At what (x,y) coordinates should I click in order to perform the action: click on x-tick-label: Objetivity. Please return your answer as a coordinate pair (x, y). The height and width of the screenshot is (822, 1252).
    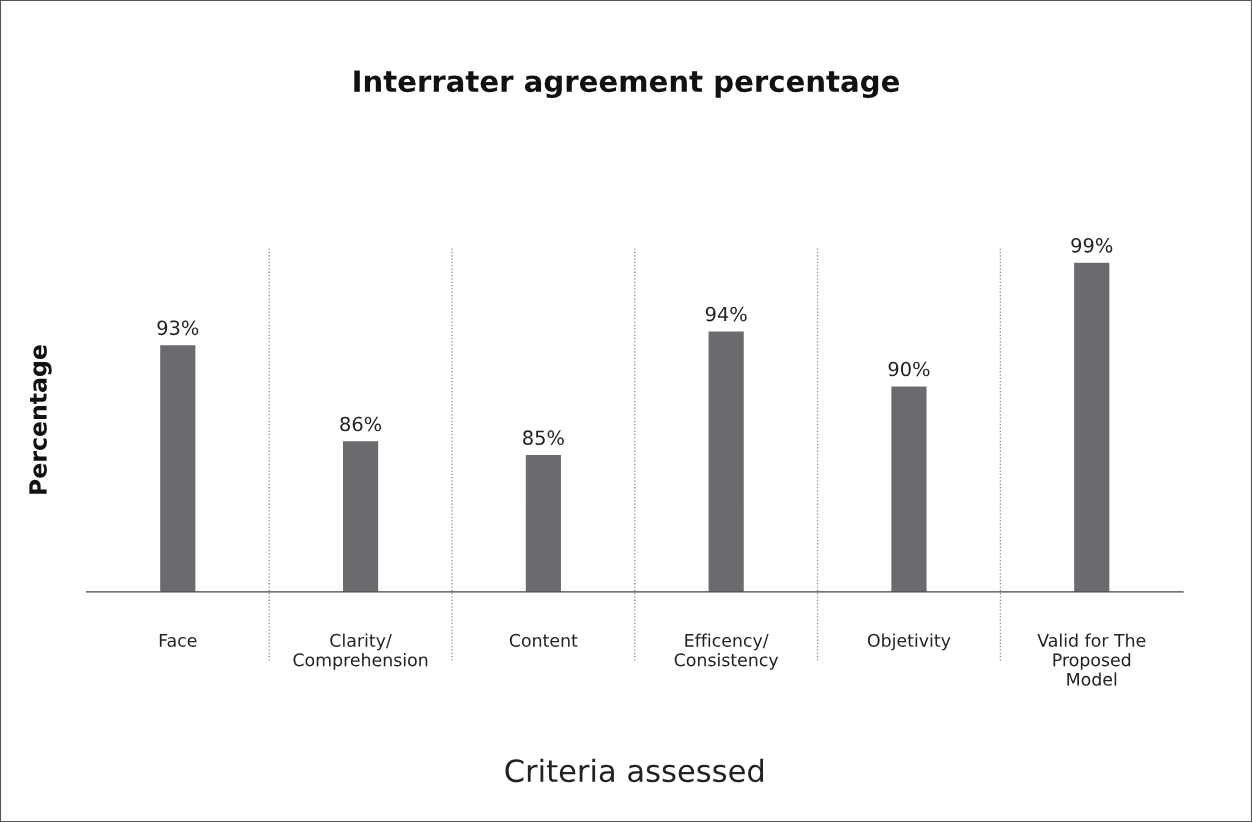
    Looking at the image, I should click on (909, 642).